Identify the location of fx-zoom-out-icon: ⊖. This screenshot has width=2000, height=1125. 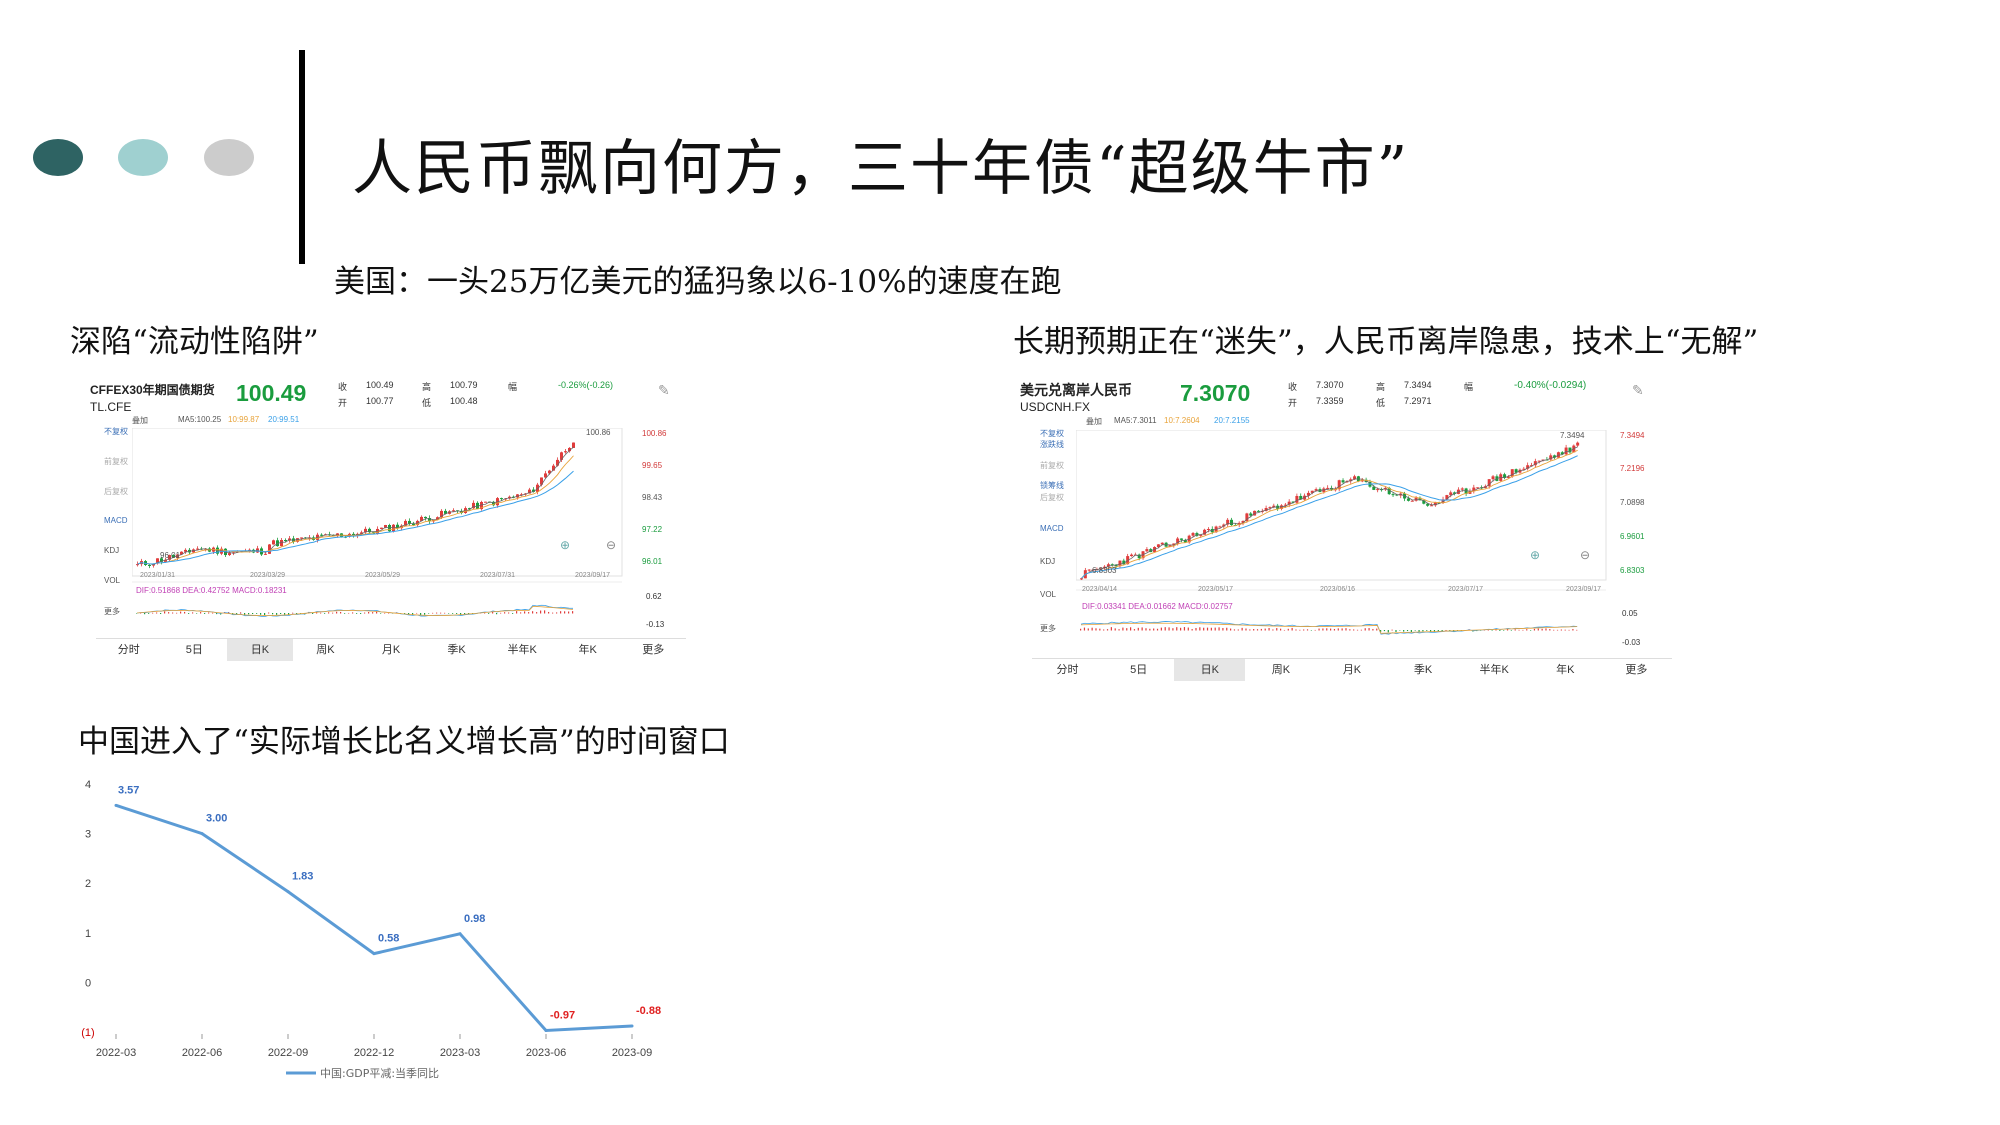
(1585, 555).